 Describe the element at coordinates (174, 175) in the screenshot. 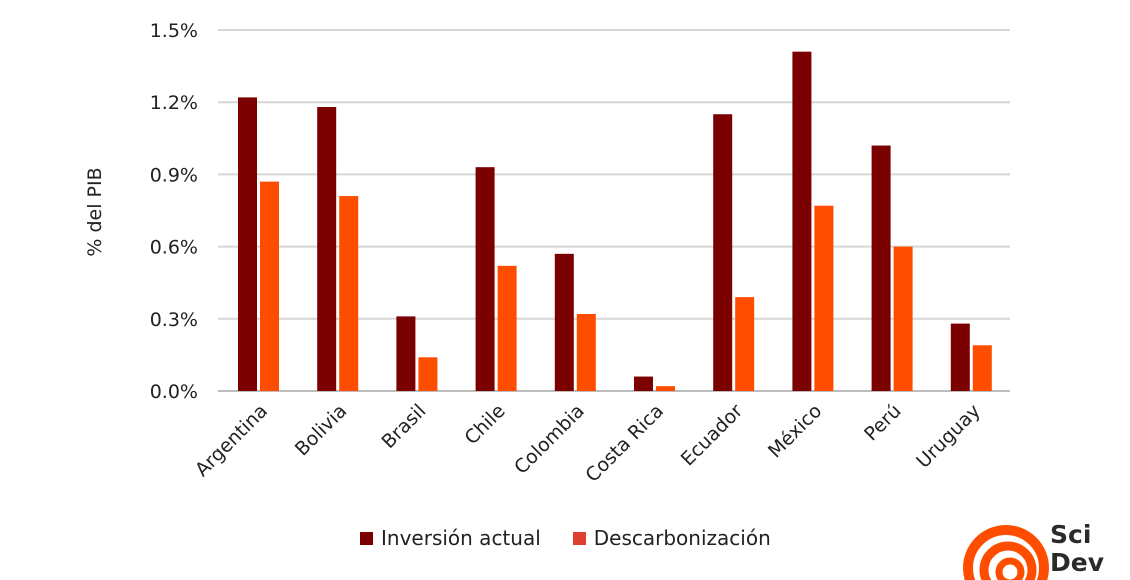

I see `y-tick-label: 0.9%` at that location.